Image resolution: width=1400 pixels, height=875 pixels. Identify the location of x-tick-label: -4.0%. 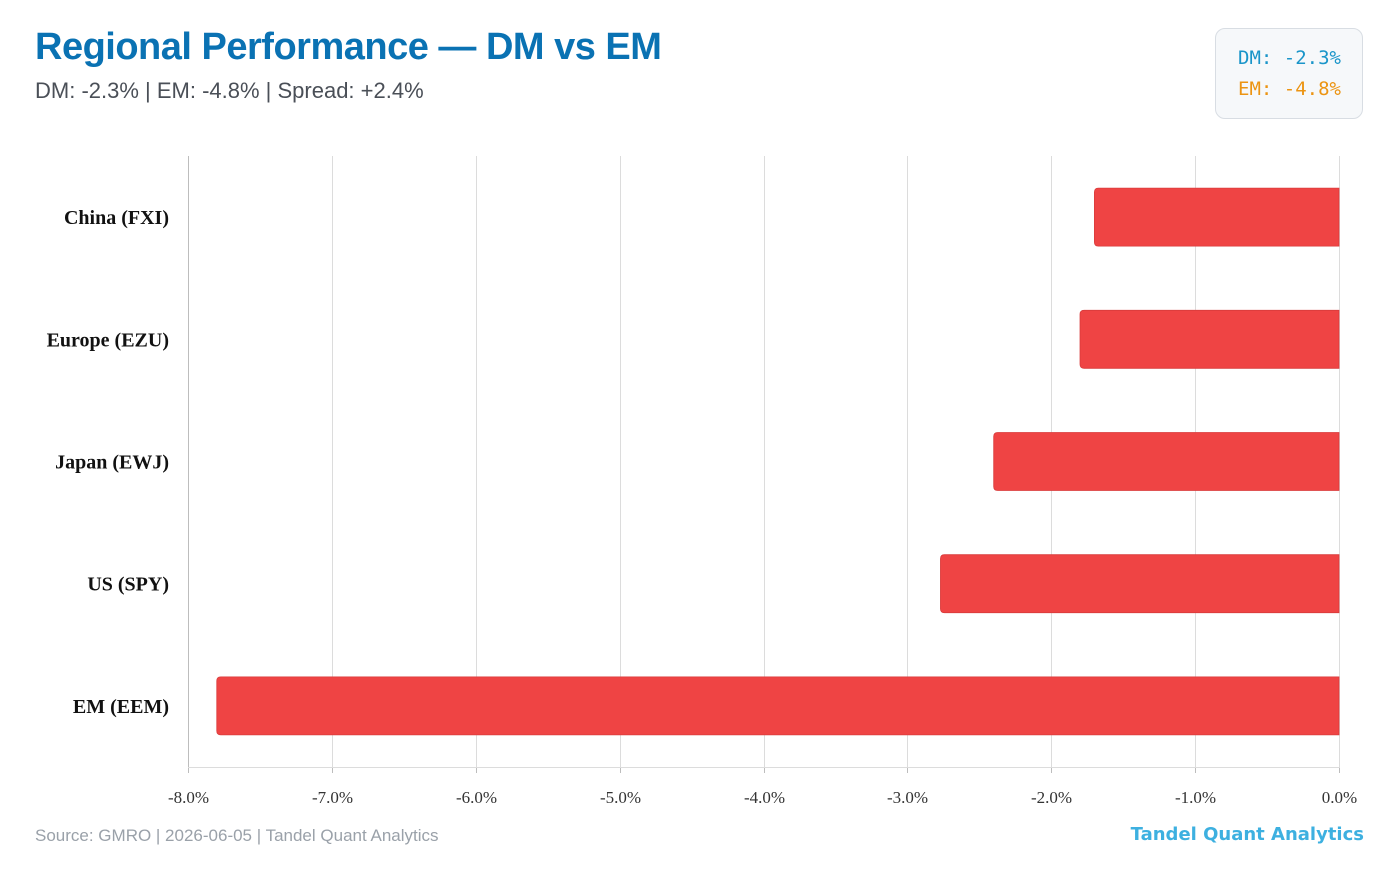
(764, 797).